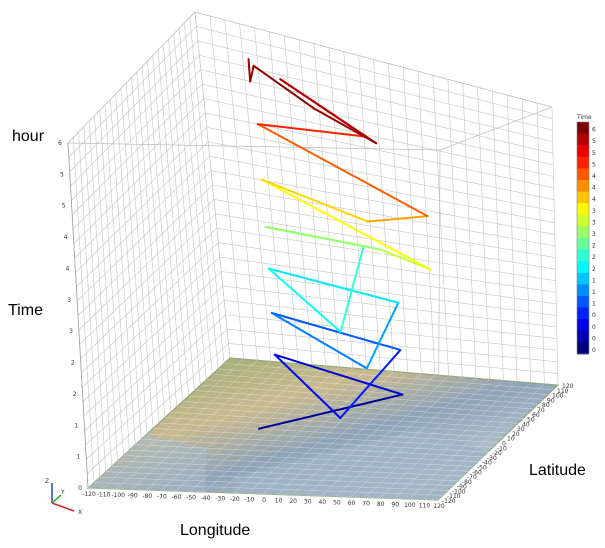  Describe the element at coordinates (56, 499) in the screenshot. I see `triad-y-line` at that location.